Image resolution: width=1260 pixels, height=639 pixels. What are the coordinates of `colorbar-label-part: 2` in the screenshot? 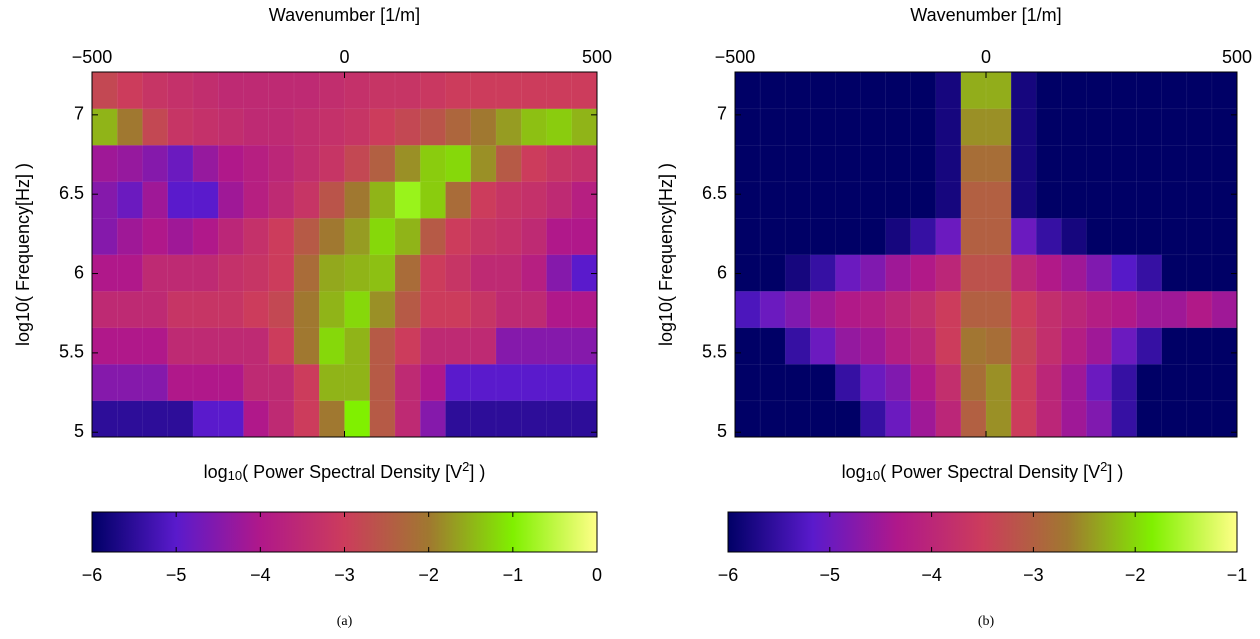 It's located at (465, 466).